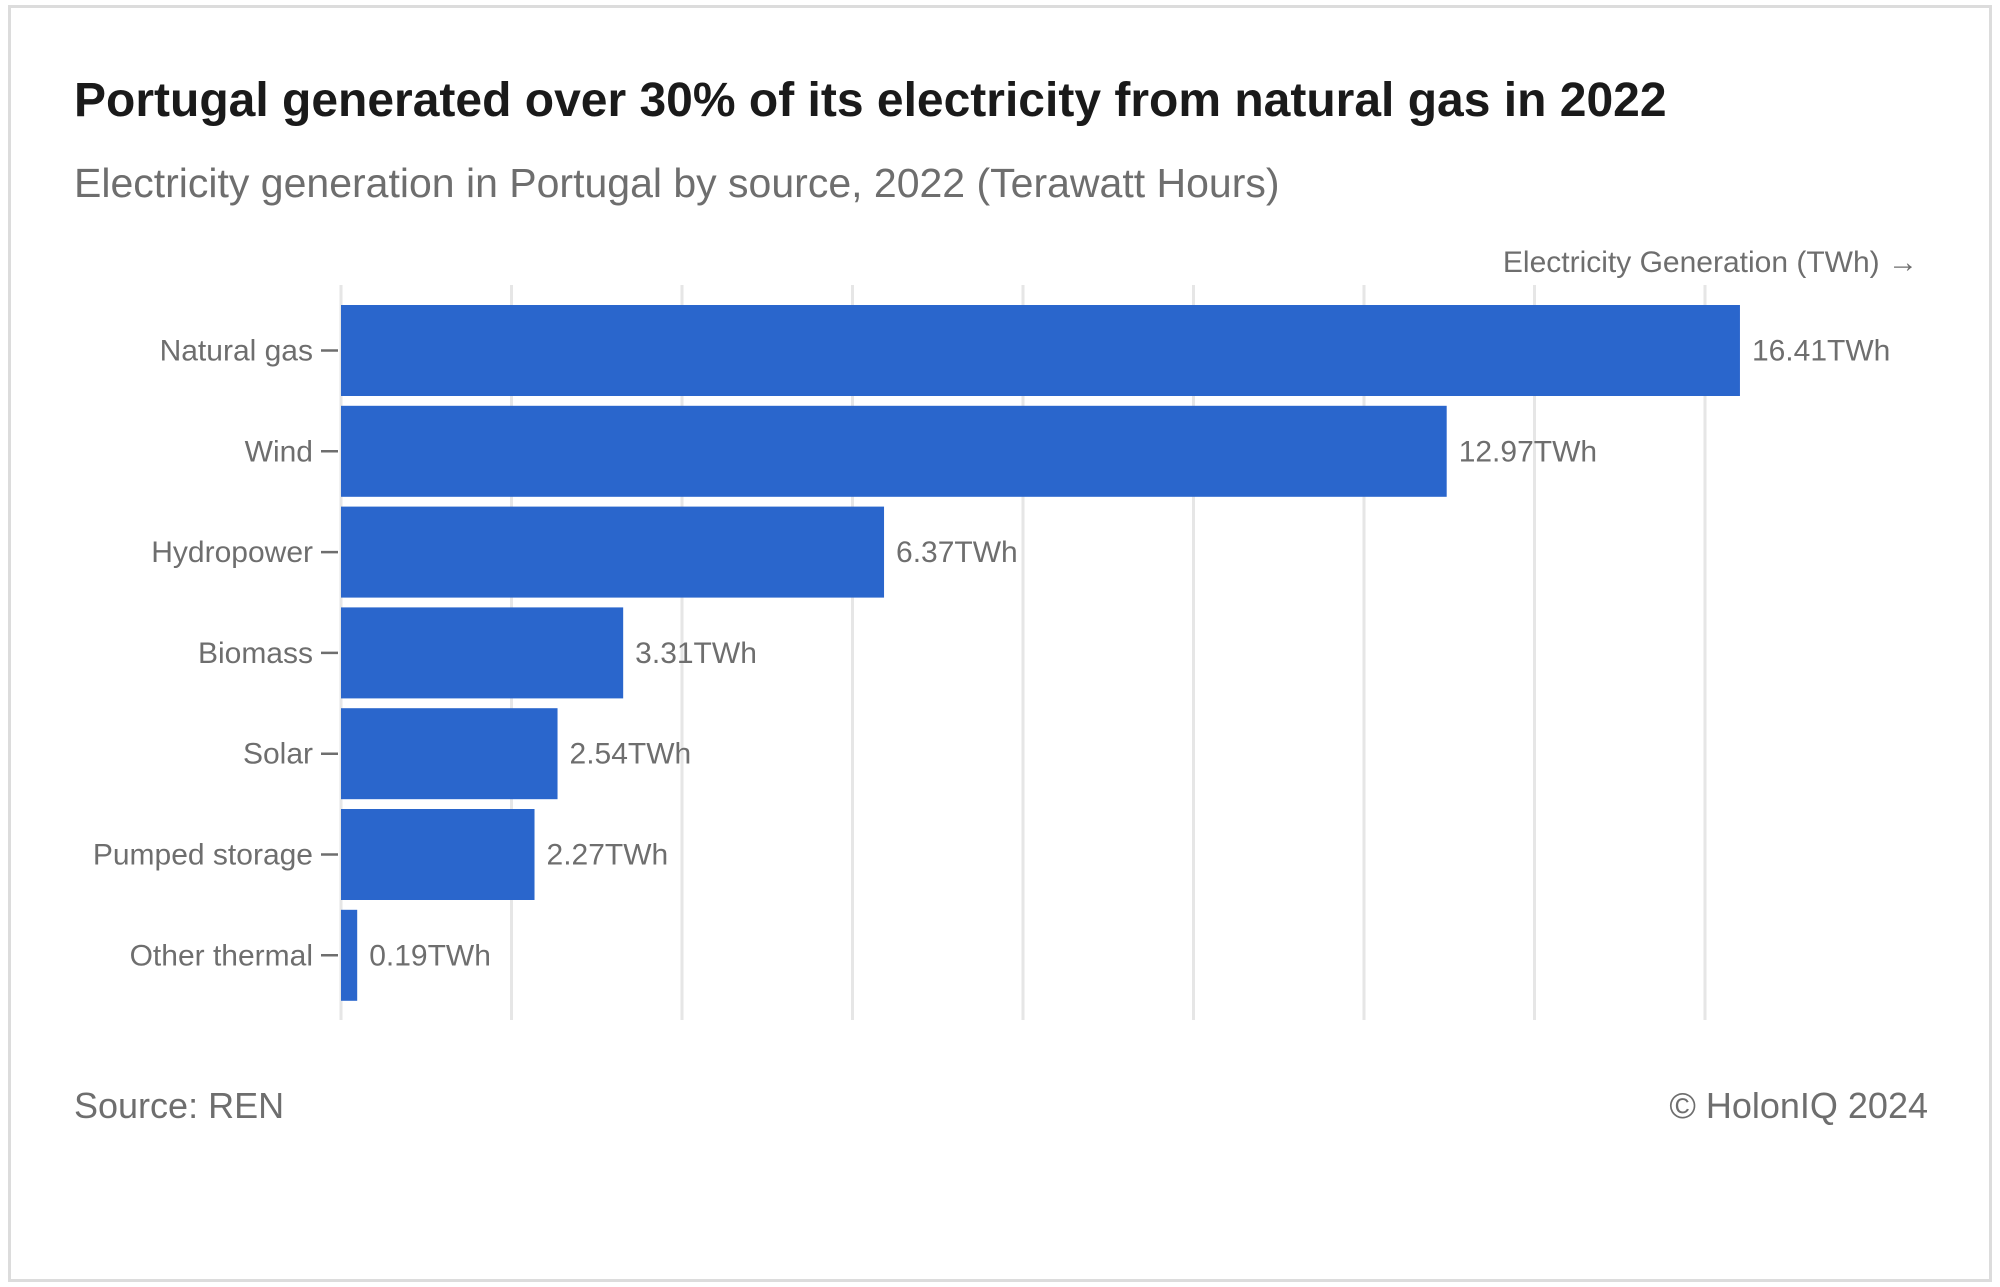  What do you see at coordinates (1798, 1105) in the screenshot?
I see `copyright-note: © HolonIQ 2024` at bounding box center [1798, 1105].